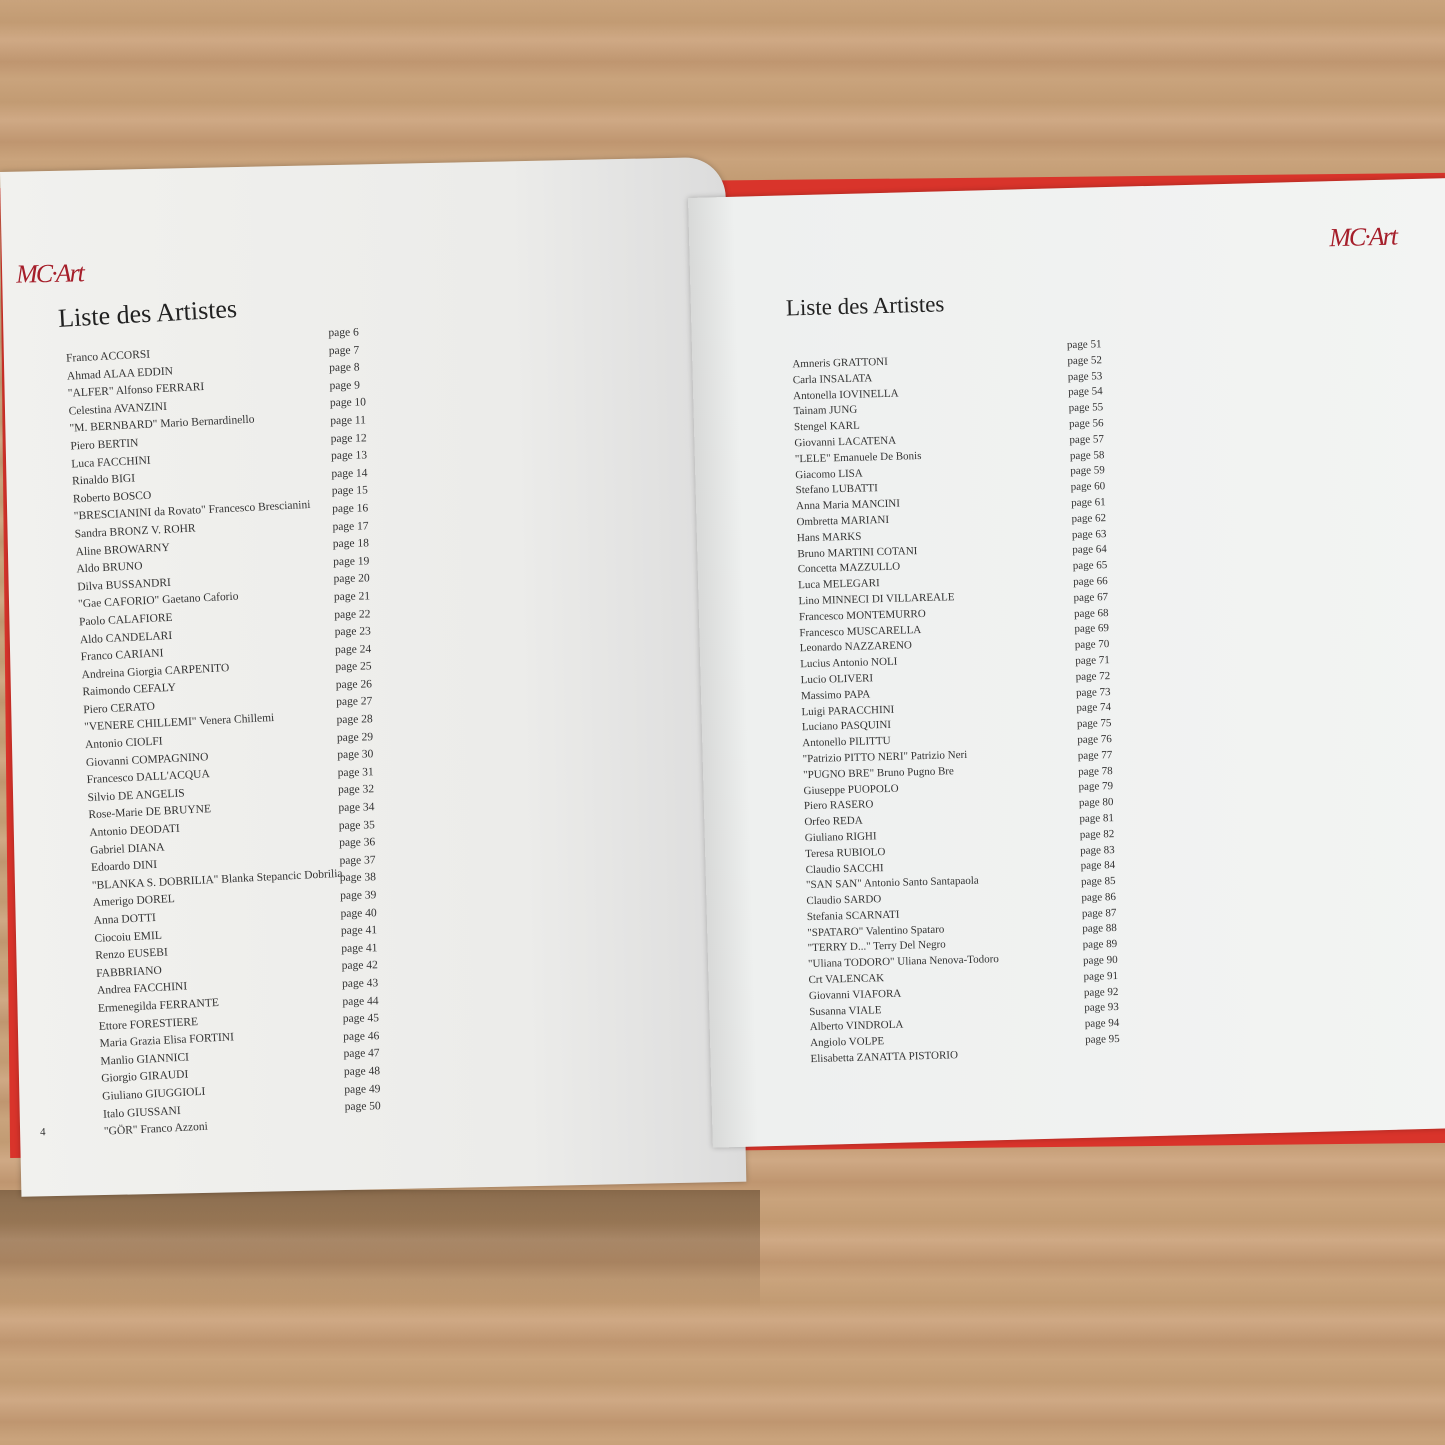  I want to click on page-reference: page 89, so click(1100, 945).